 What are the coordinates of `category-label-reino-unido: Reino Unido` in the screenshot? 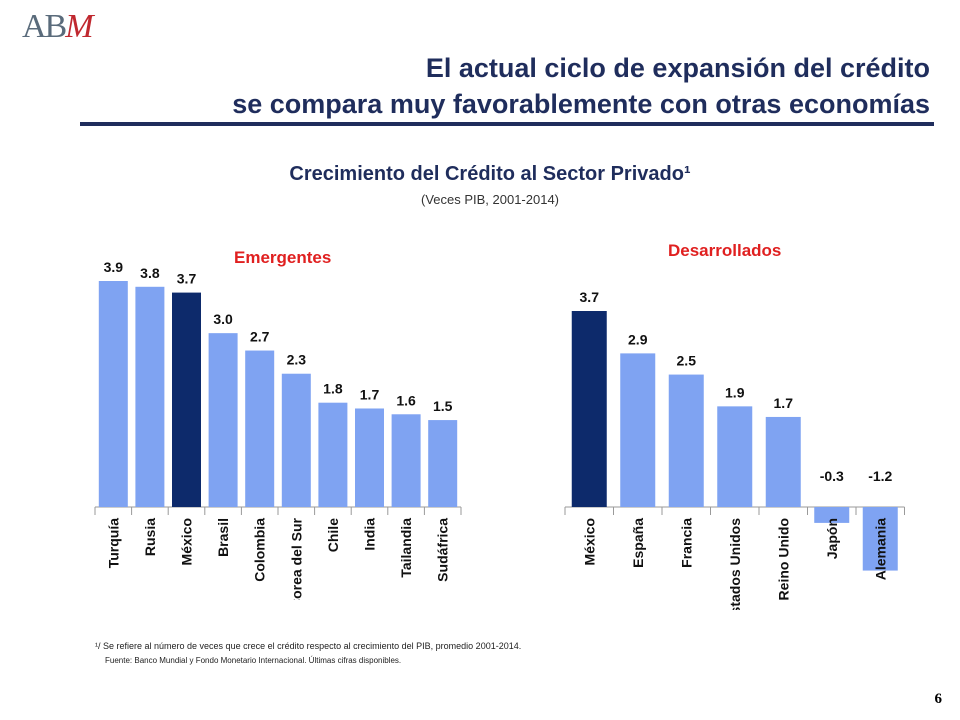 It's located at (783, 559).